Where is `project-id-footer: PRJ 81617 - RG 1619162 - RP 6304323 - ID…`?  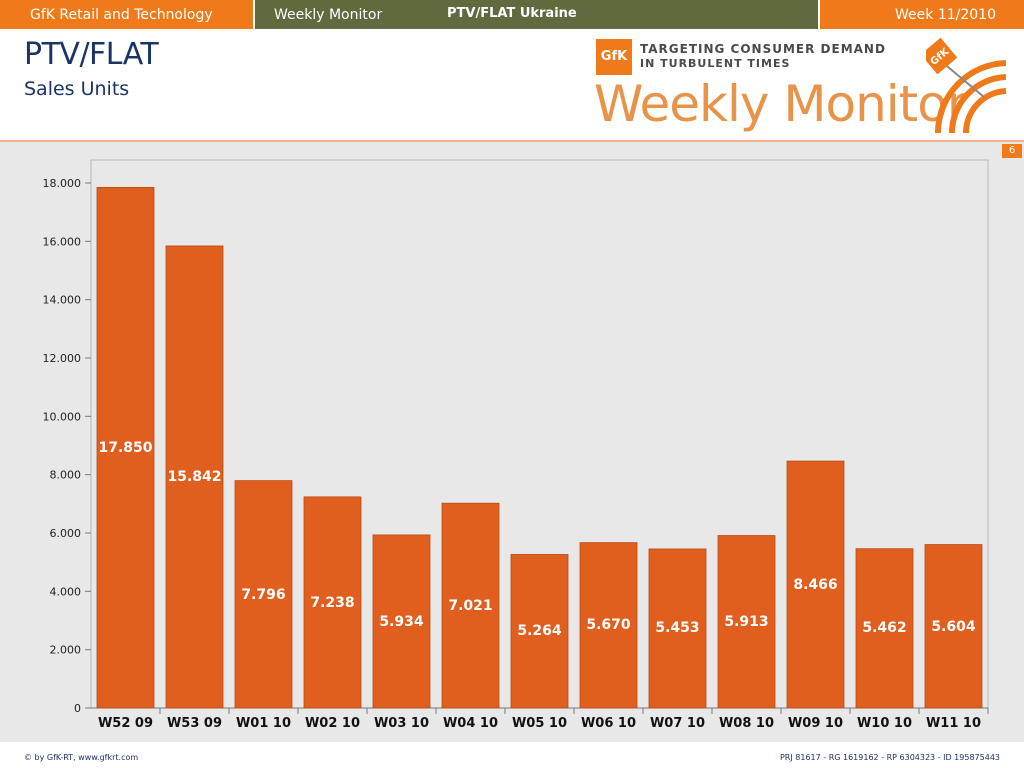 project-id-footer: PRJ 81617 - RG 1619162 - RP 6304323 - ID… is located at coordinates (889, 757).